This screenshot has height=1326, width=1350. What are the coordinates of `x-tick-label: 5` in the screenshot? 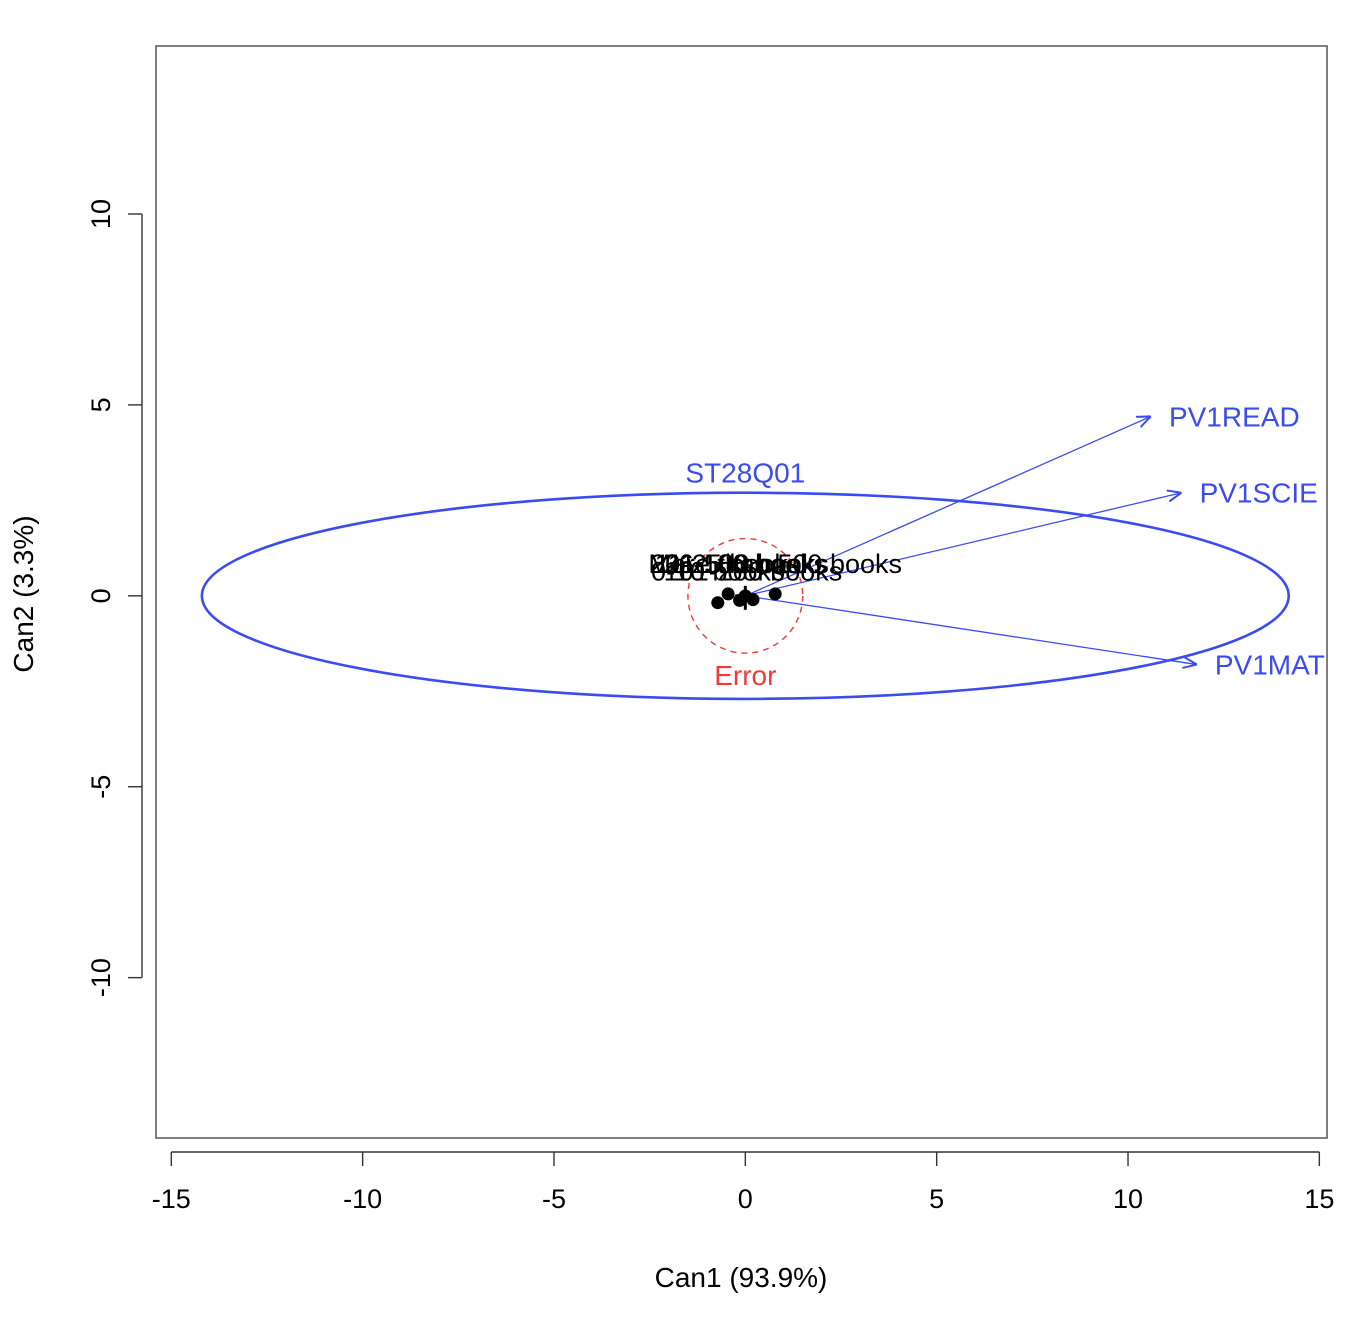 It's located at (936, 1199).